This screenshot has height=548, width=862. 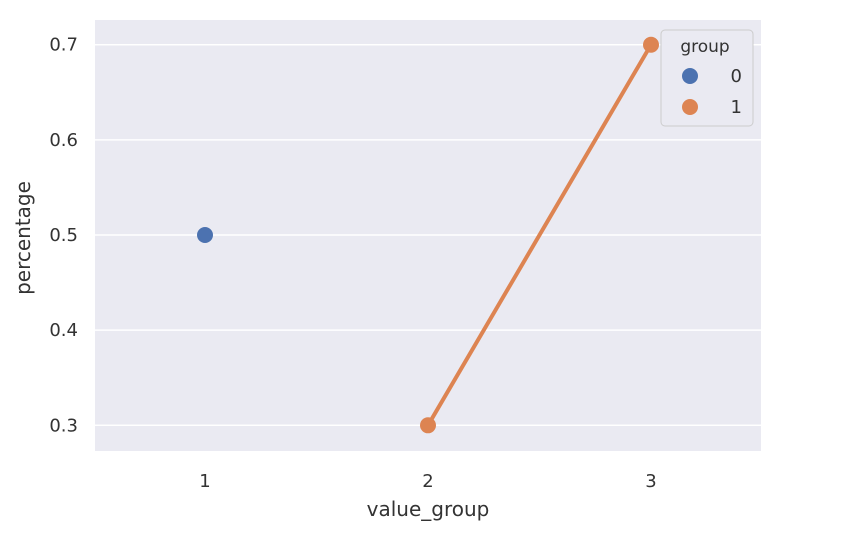 I want to click on y-axis-label: percentage, so click(x=23, y=238).